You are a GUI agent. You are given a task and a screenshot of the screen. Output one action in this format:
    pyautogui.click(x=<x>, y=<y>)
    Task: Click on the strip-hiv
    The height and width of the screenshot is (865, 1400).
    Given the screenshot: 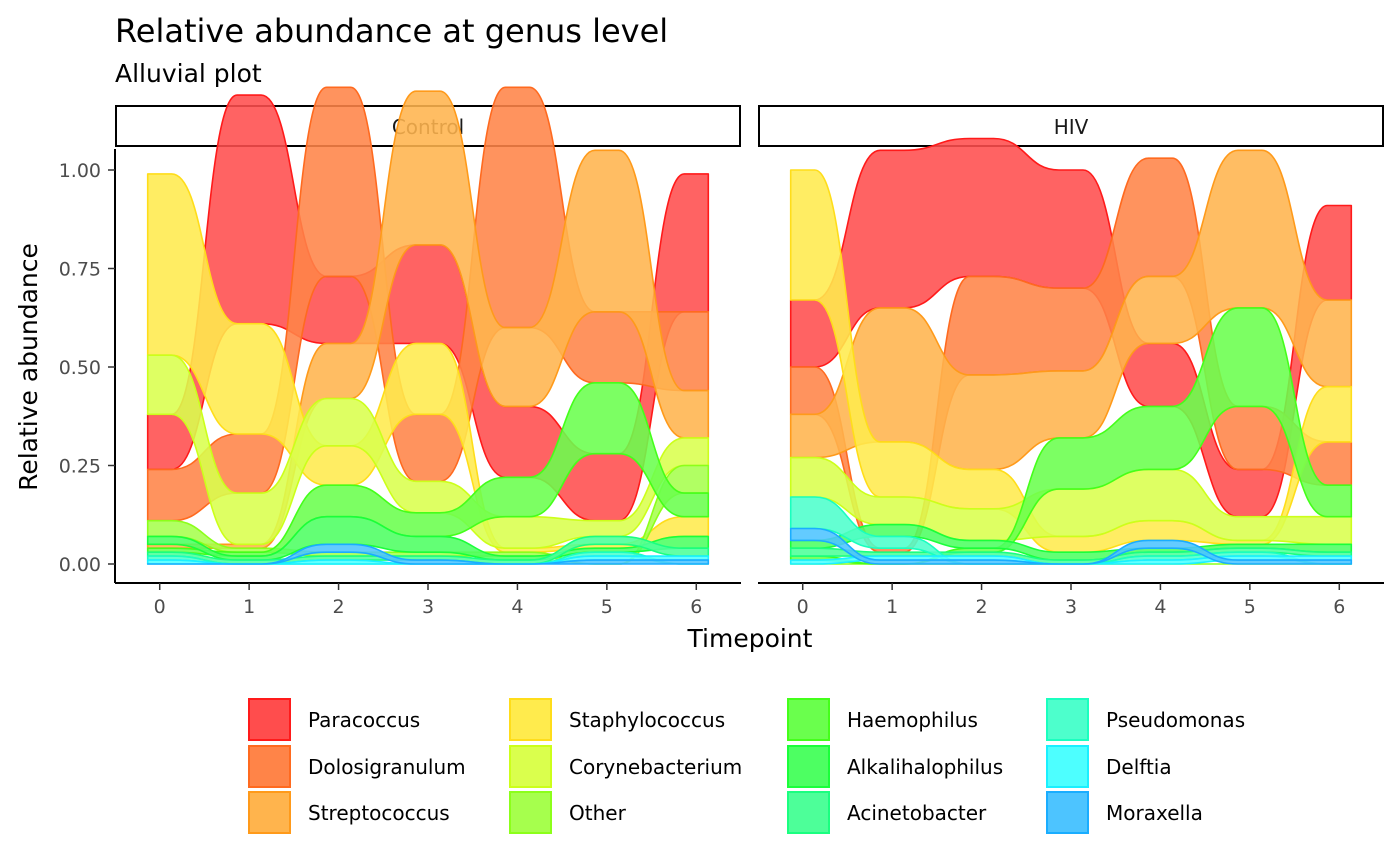 What is the action you would take?
    pyautogui.click(x=1071, y=126)
    